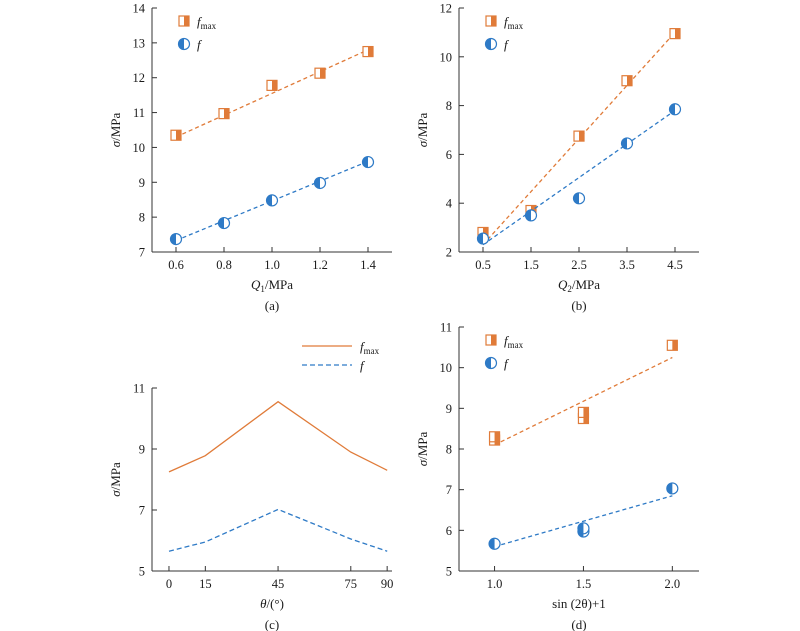 This screenshot has width=800, height=631. Describe the element at coordinates (272, 305) in the screenshot. I see `caption-a: (a)` at that location.